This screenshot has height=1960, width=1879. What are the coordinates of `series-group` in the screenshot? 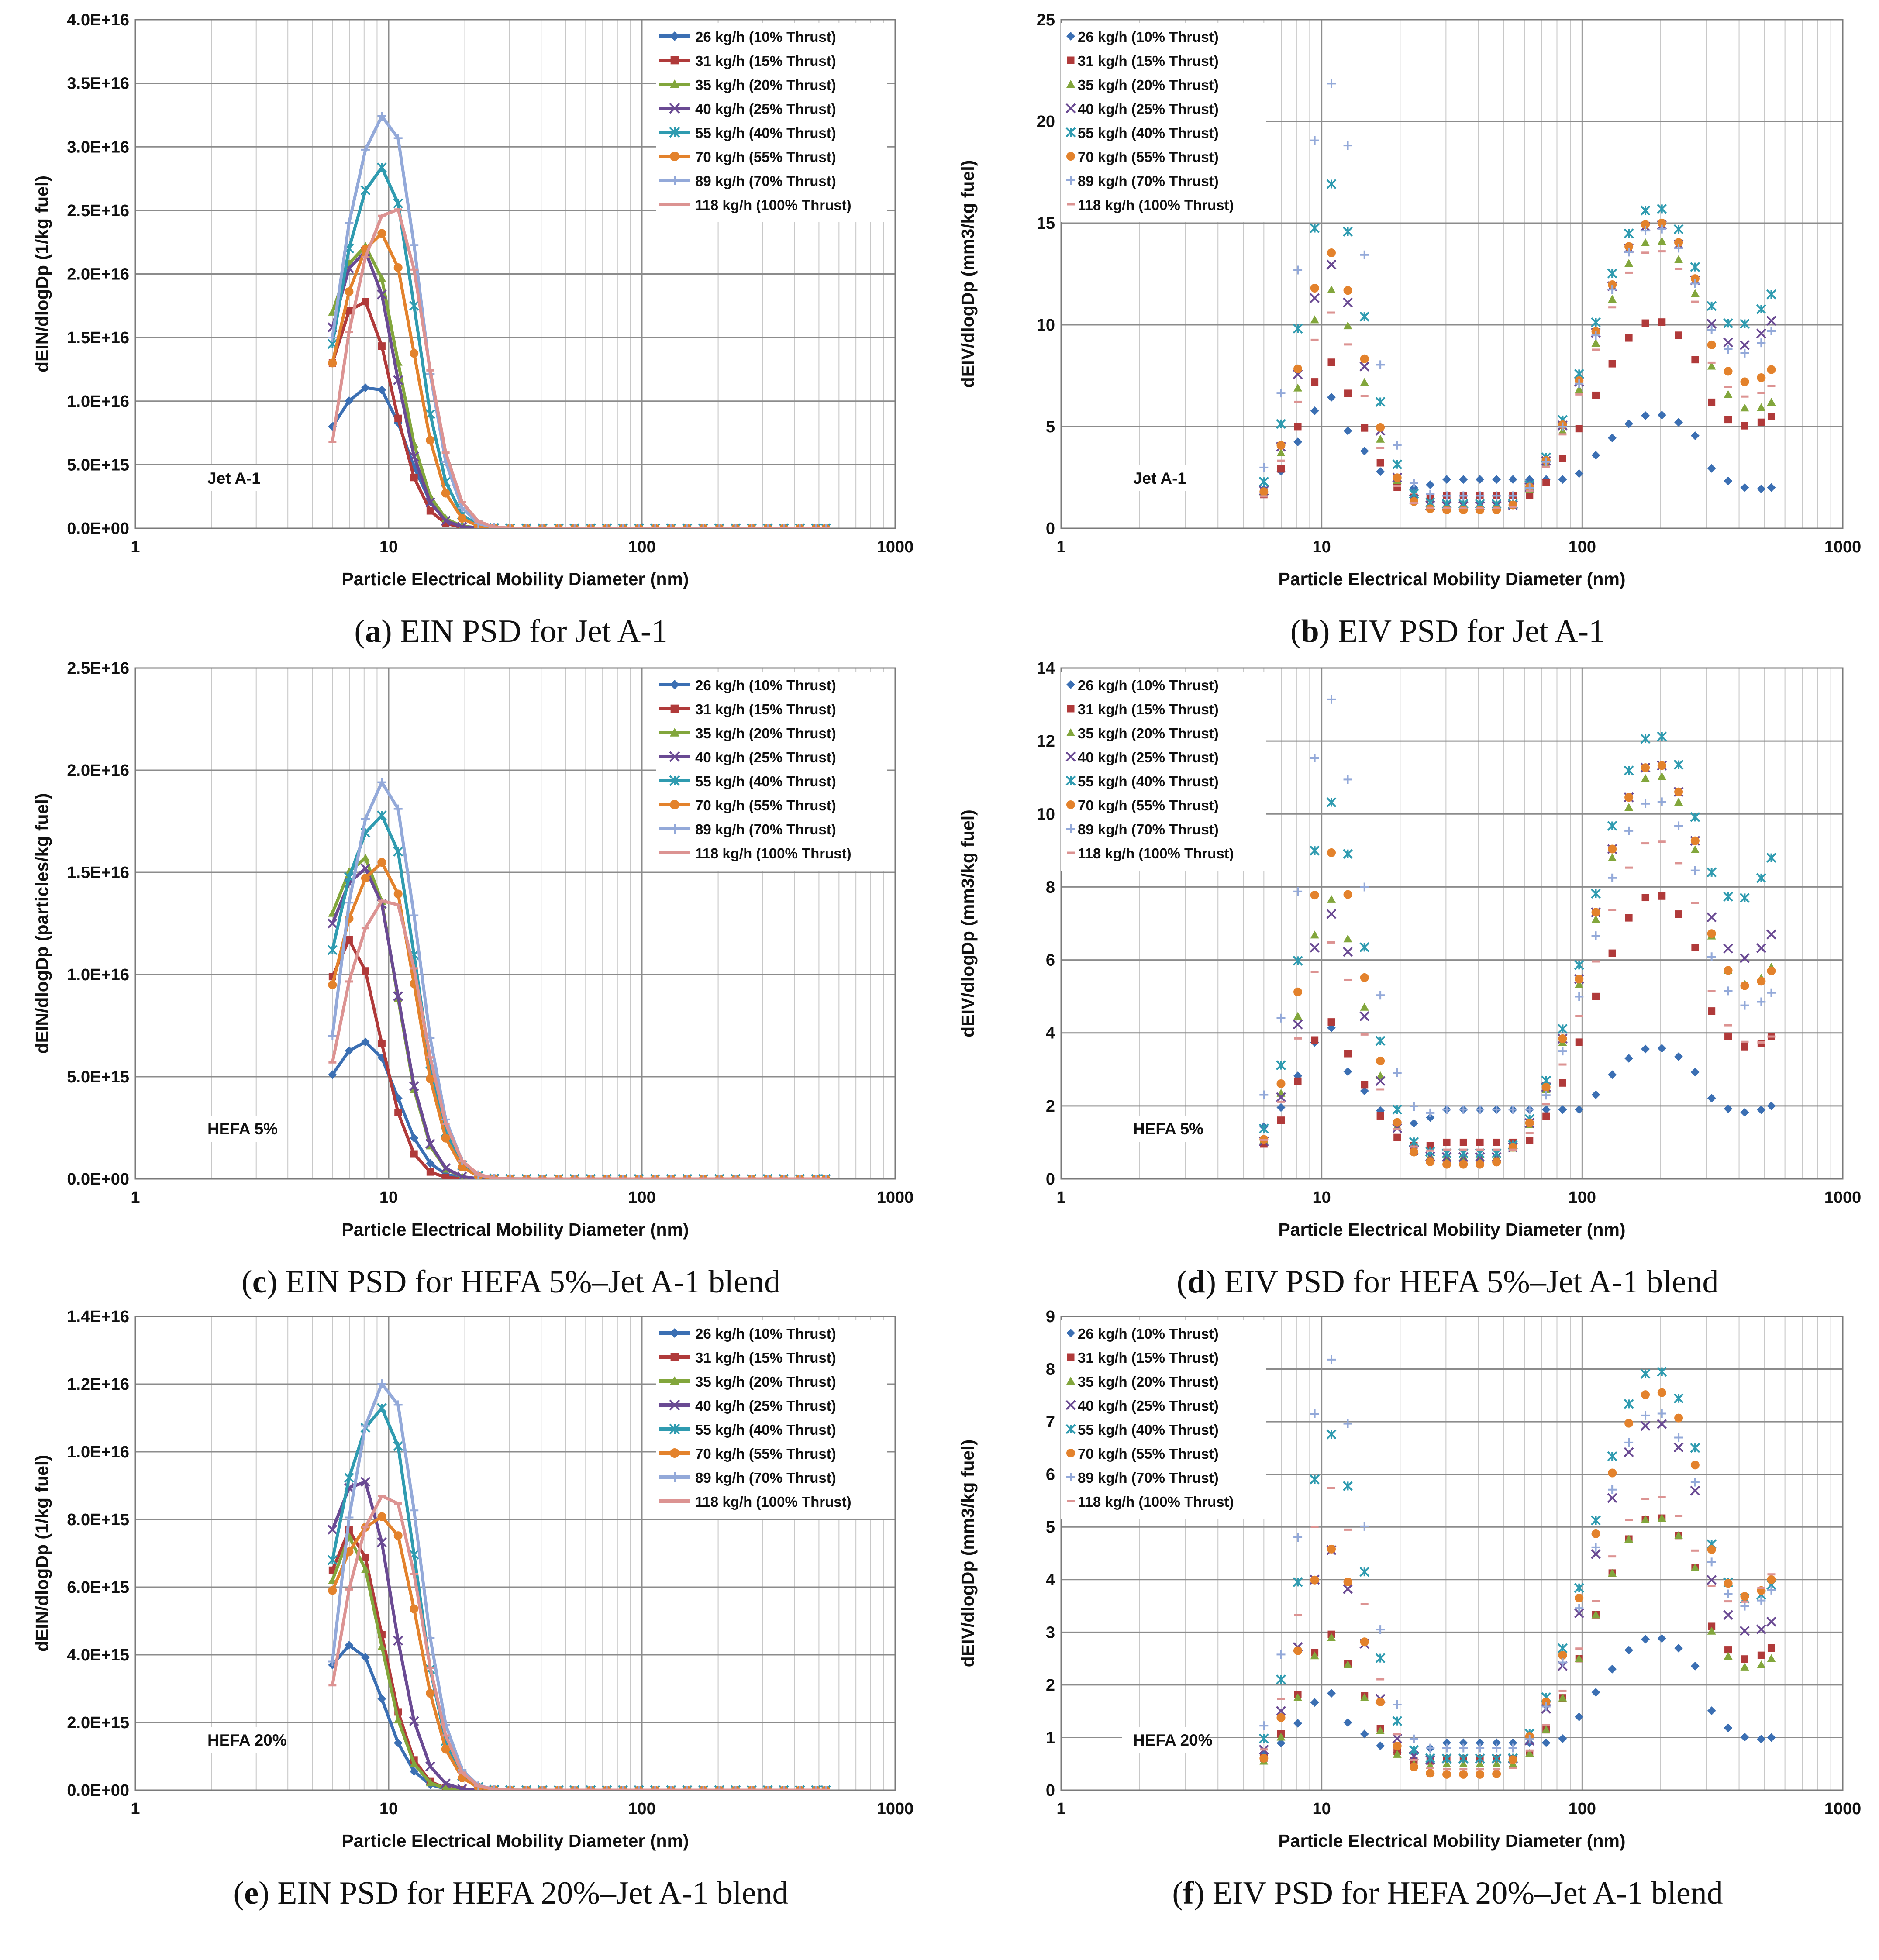 It's located at (579, 320).